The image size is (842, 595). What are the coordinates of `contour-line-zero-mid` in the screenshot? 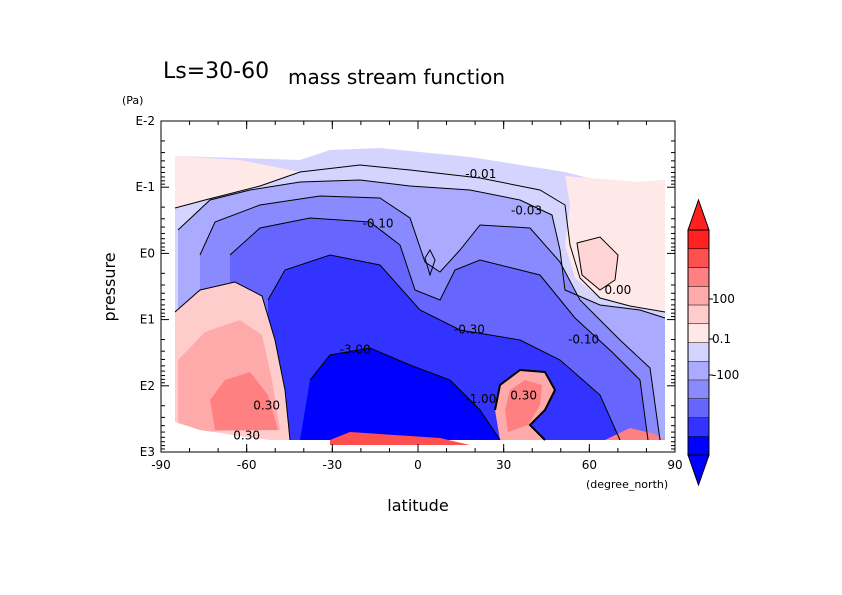 It's located at (430, 262).